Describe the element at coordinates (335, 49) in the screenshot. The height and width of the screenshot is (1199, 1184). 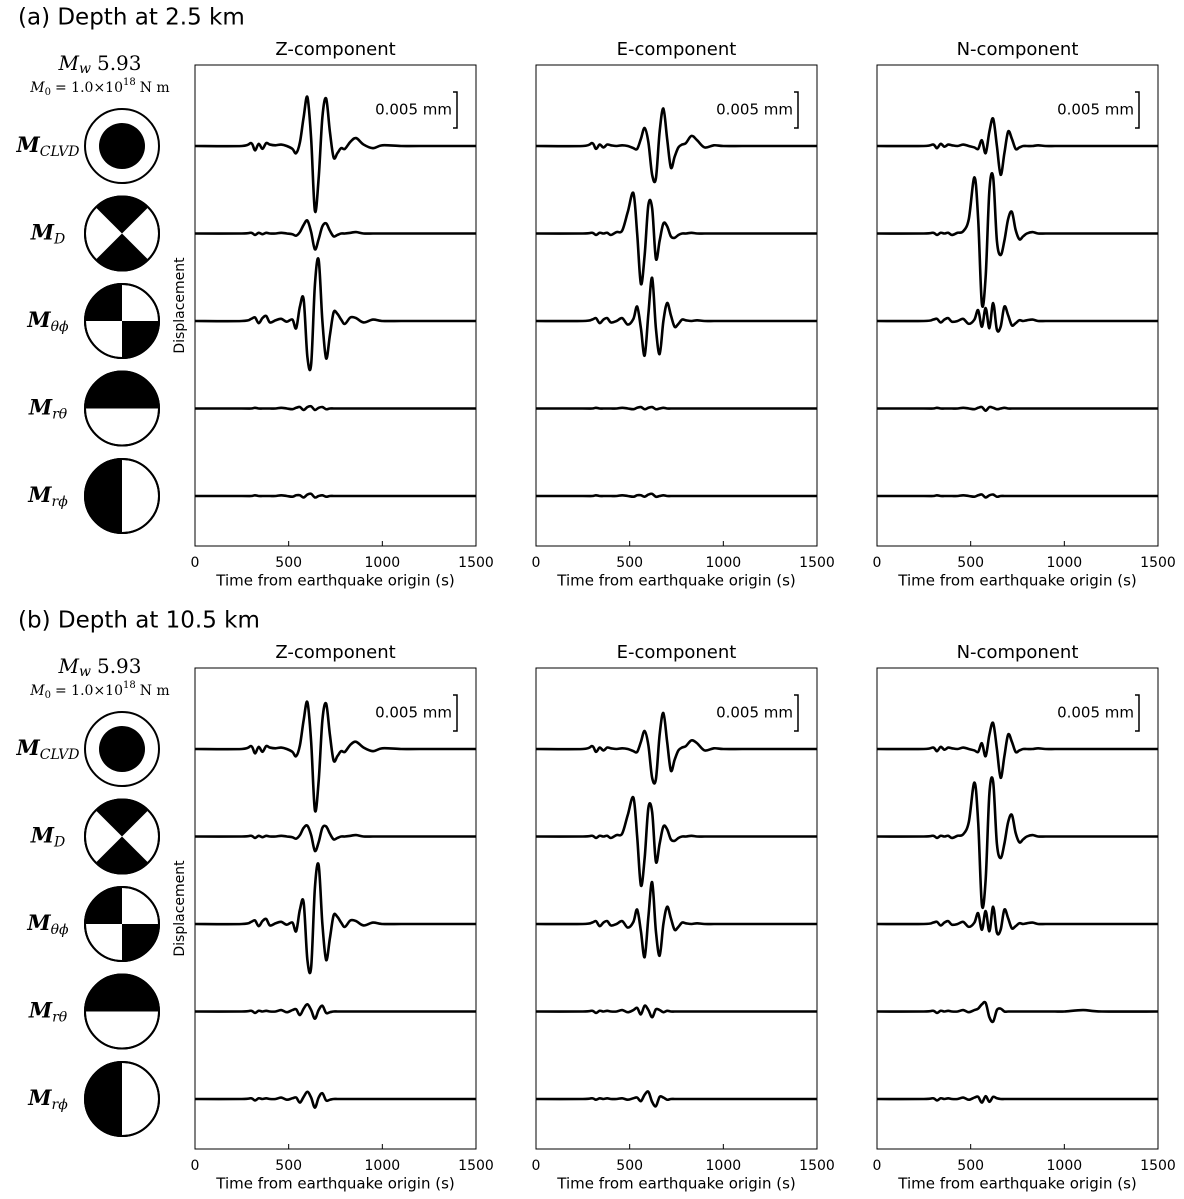
I see `subplot-title: Z-component` at that location.